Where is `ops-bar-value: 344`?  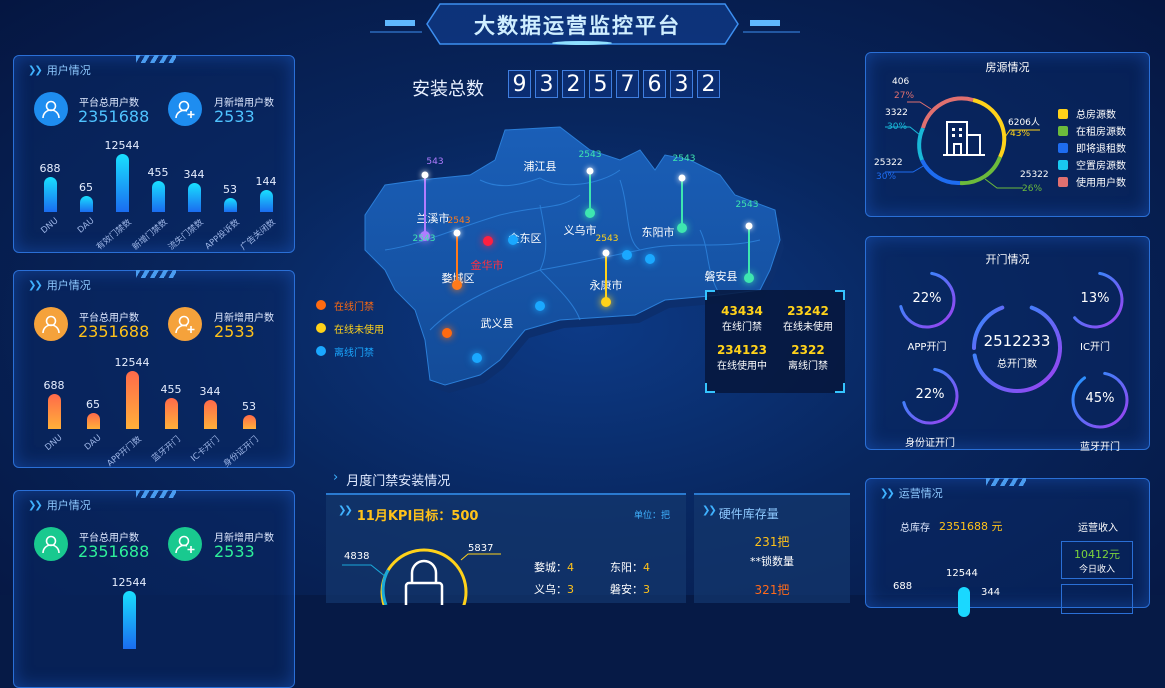
ops-bar-value: 344 is located at coordinates (991, 592).